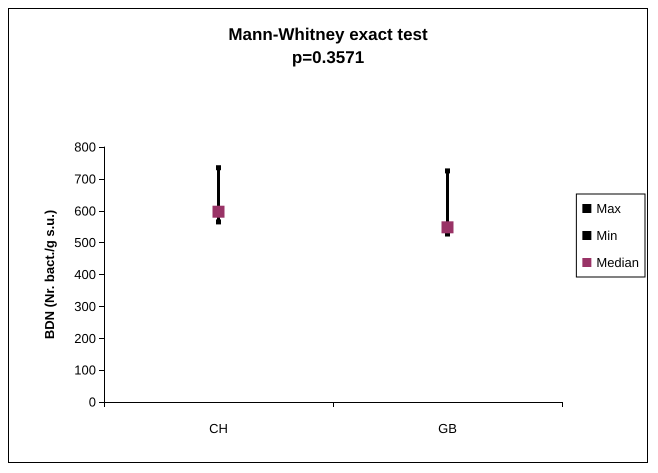  What do you see at coordinates (85, 370) in the screenshot?
I see `y-tick-label: 100` at bounding box center [85, 370].